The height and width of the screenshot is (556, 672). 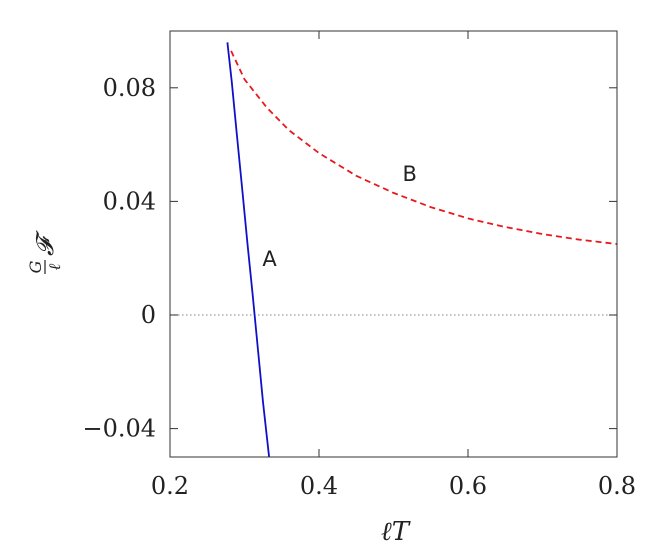 I want to click on y-tick-label: 0.08, so click(x=129, y=88).